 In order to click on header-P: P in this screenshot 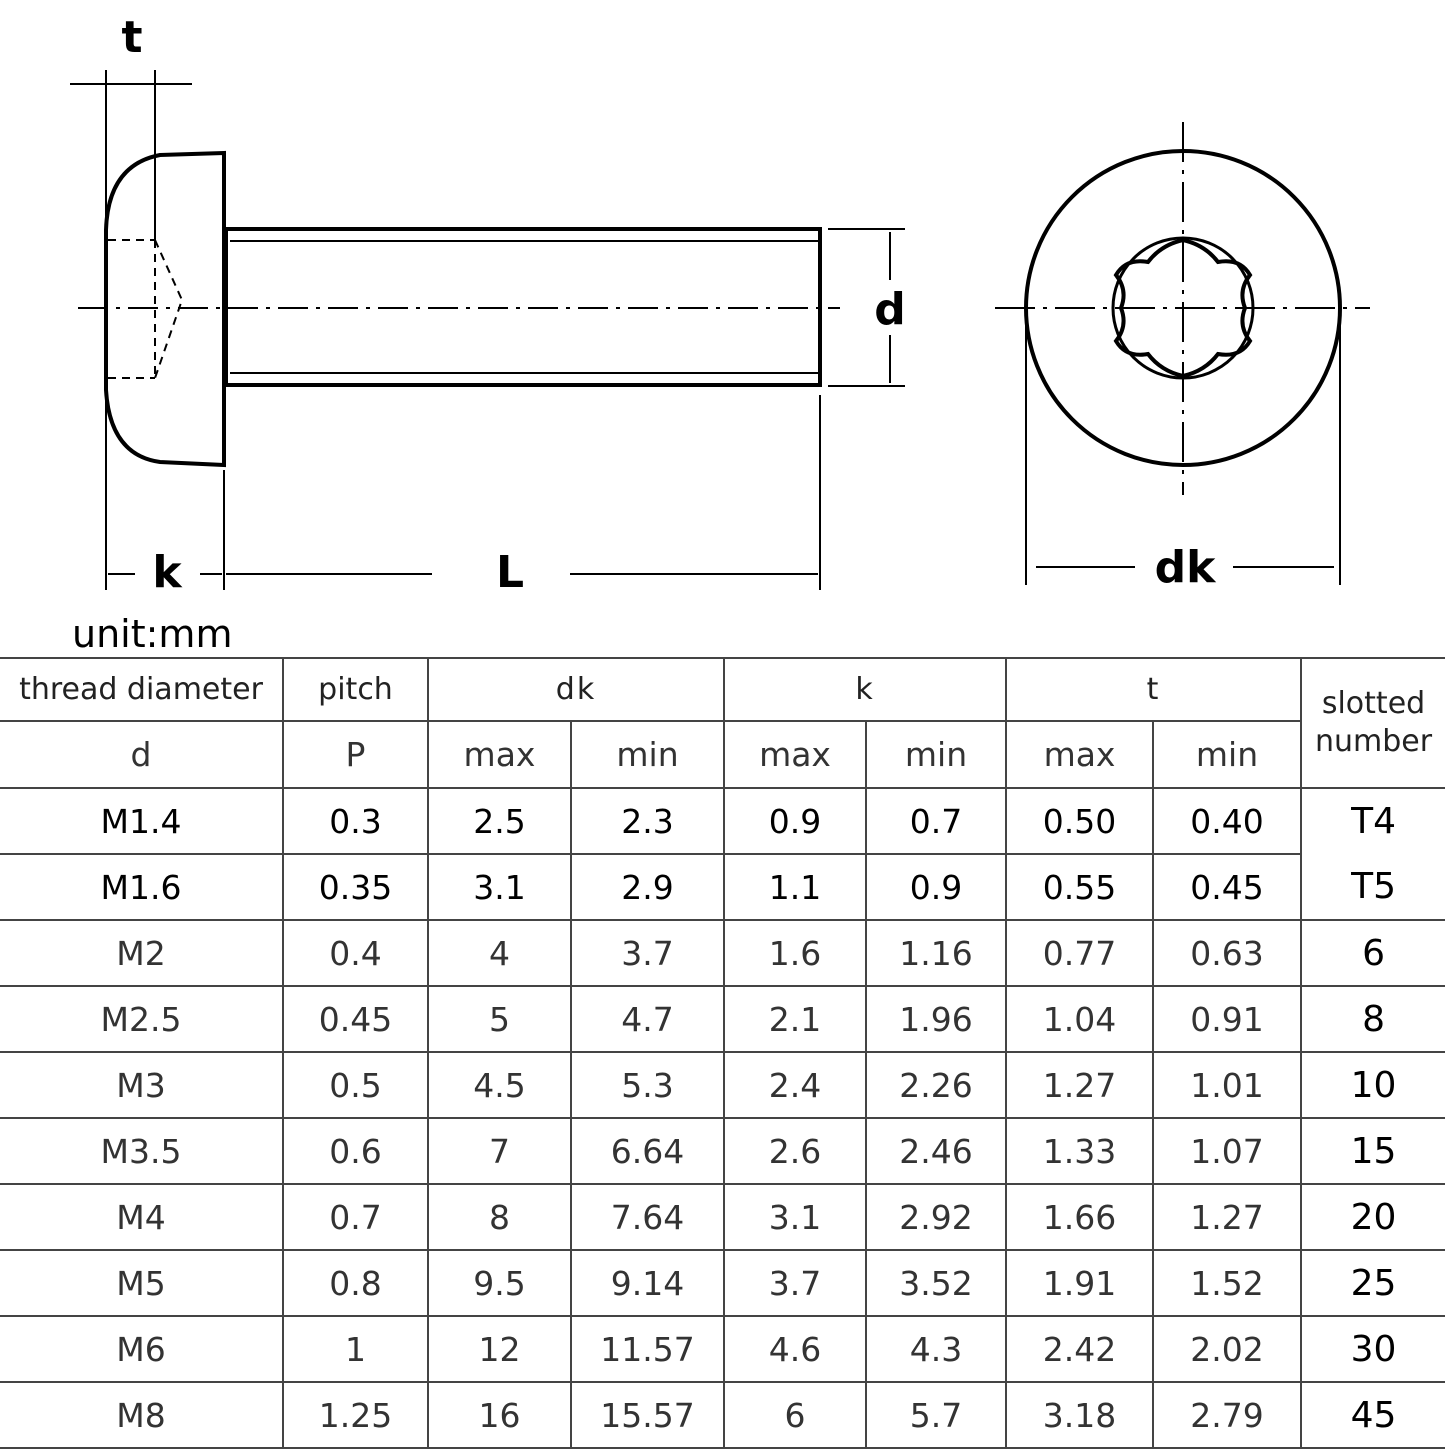, I will do `click(355, 754)`.